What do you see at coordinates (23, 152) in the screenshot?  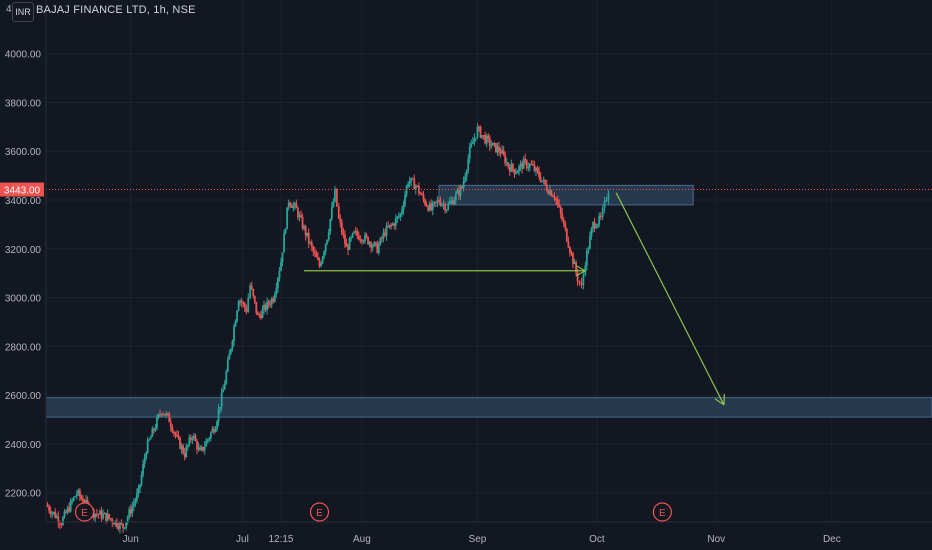 I see `y-tick-label: 3600.00` at bounding box center [23, 152].